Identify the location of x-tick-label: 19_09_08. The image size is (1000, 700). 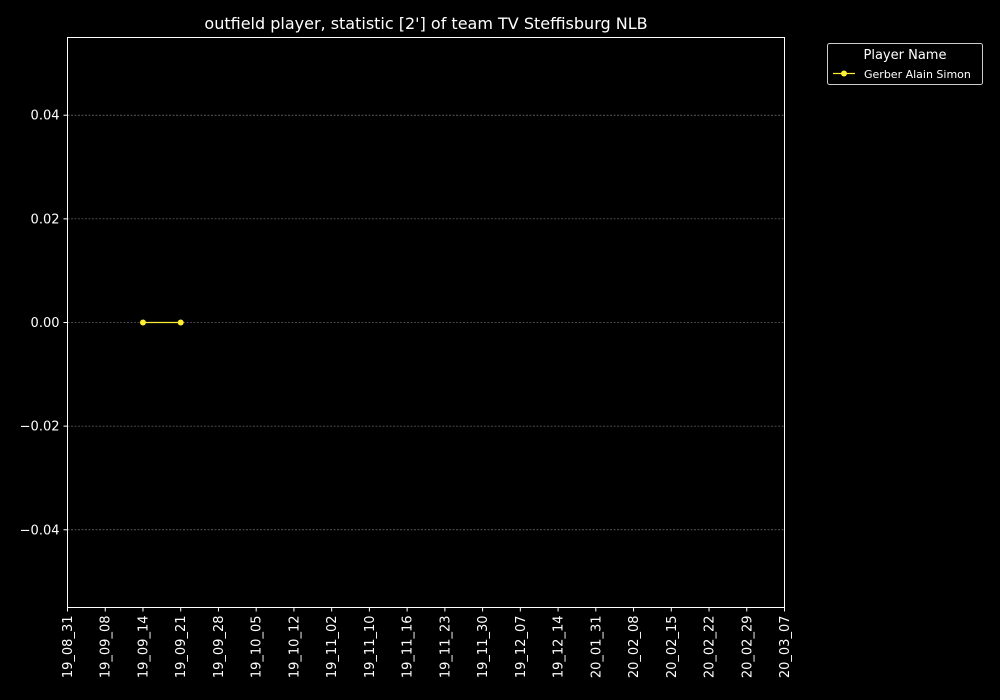
(106, 647).